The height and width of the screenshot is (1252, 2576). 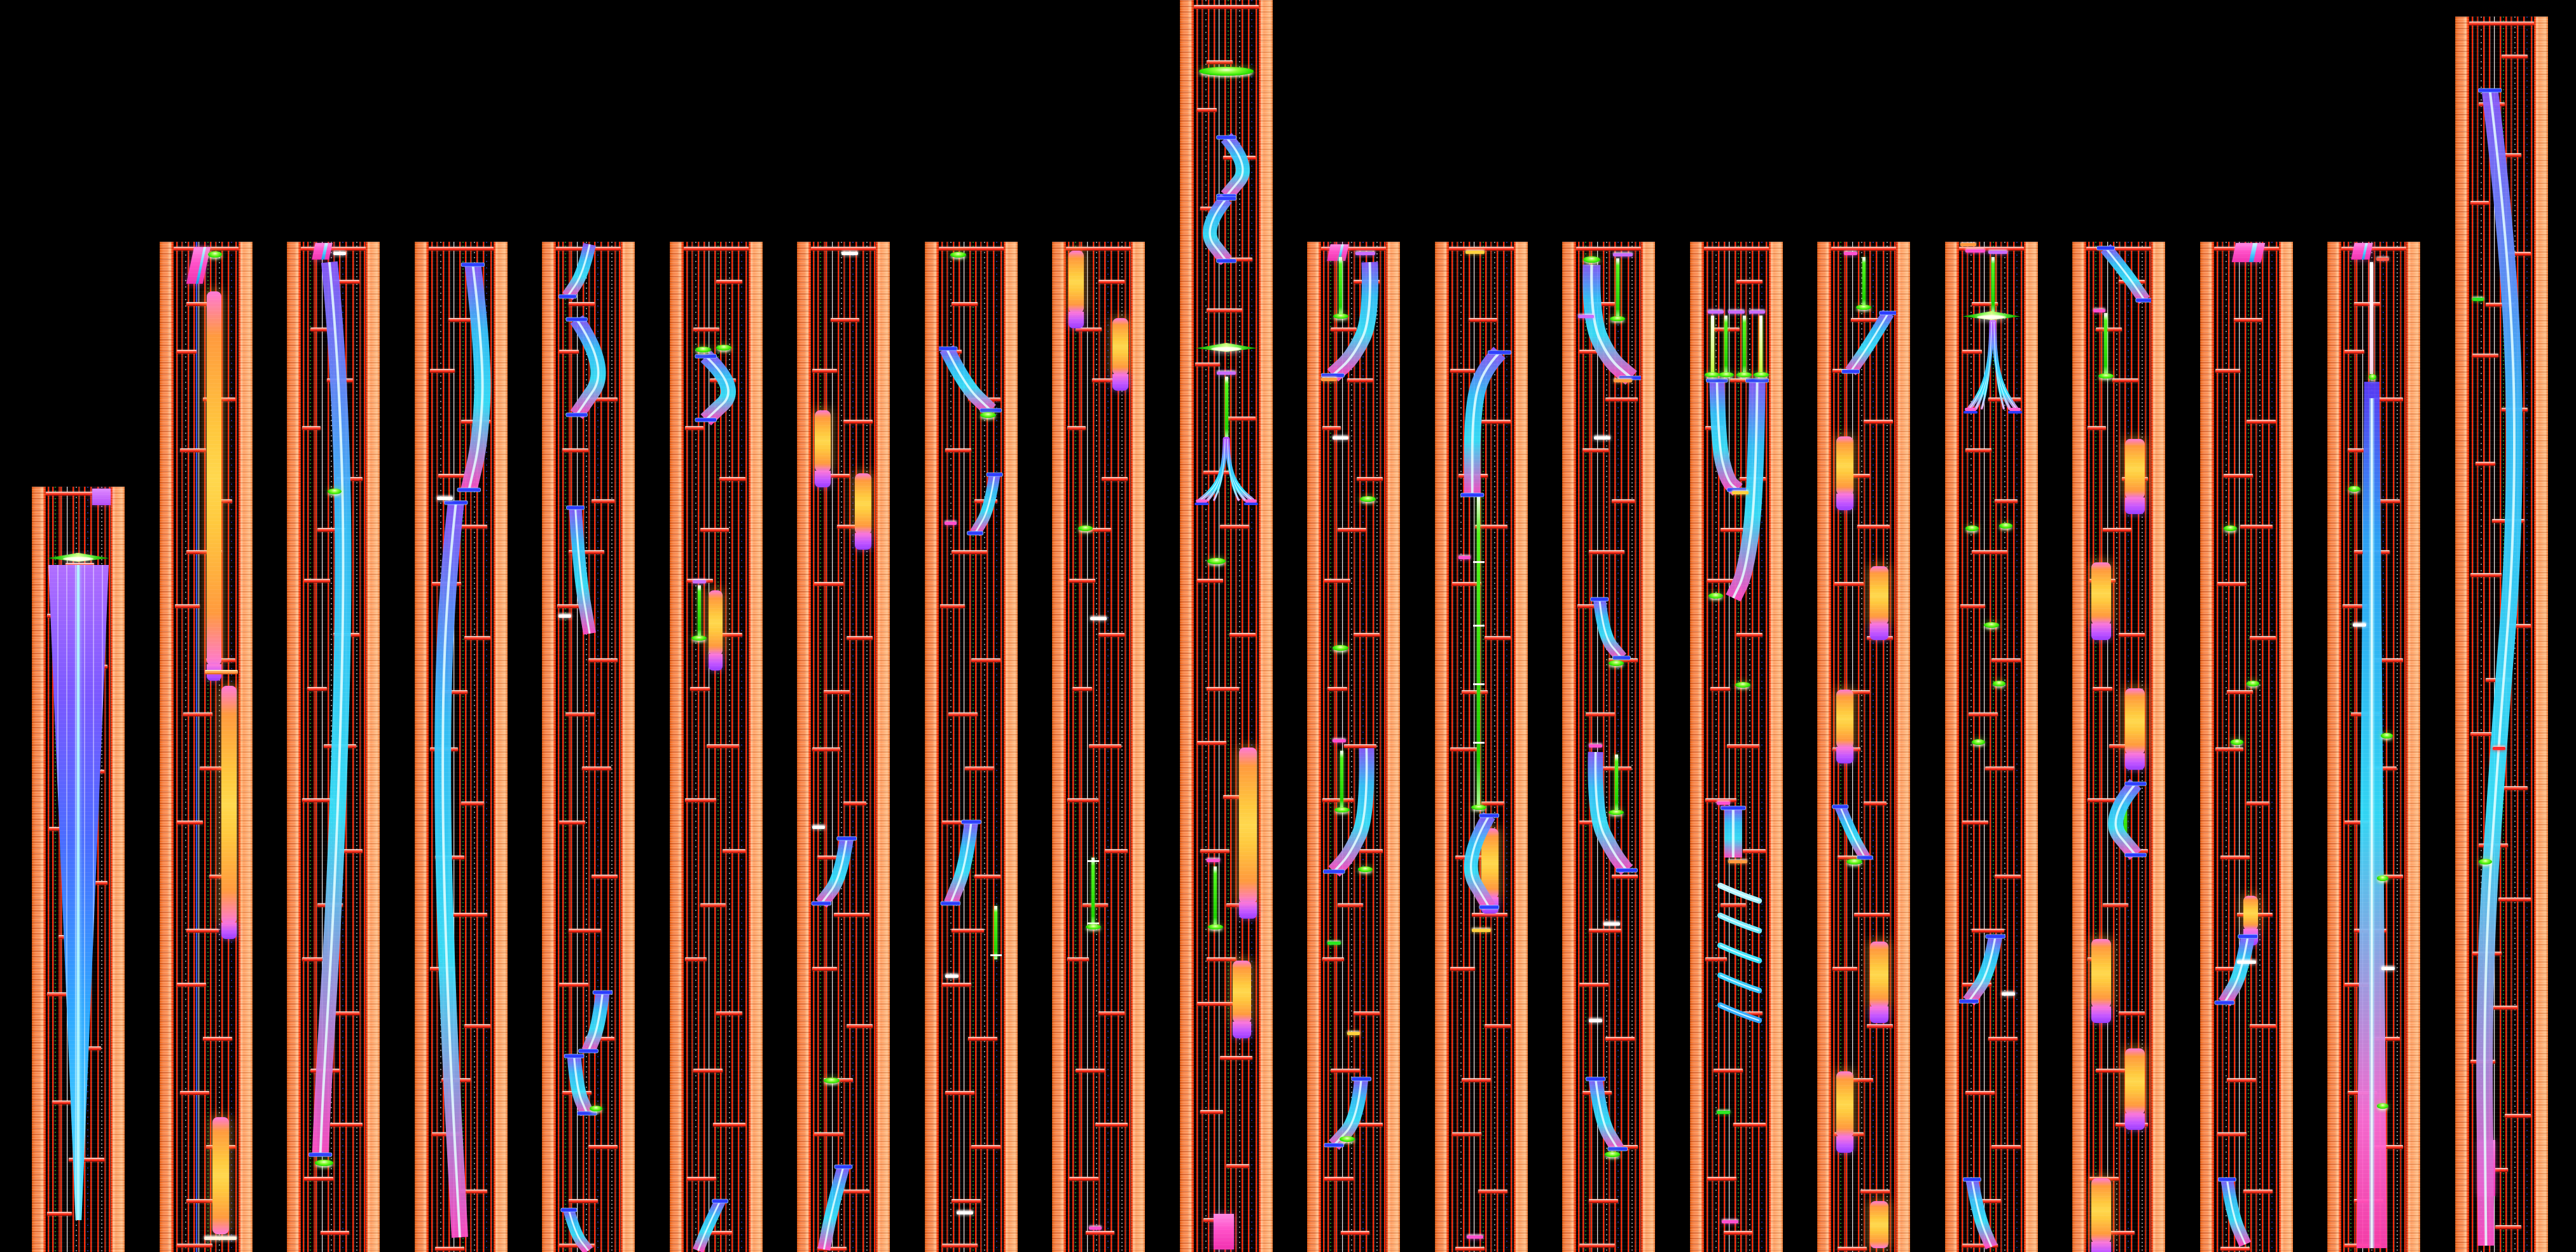 What do you see at coordinates (1226, 349) in the screenshot?
I see `white-glow-core` at bounding box center [1226, 349].